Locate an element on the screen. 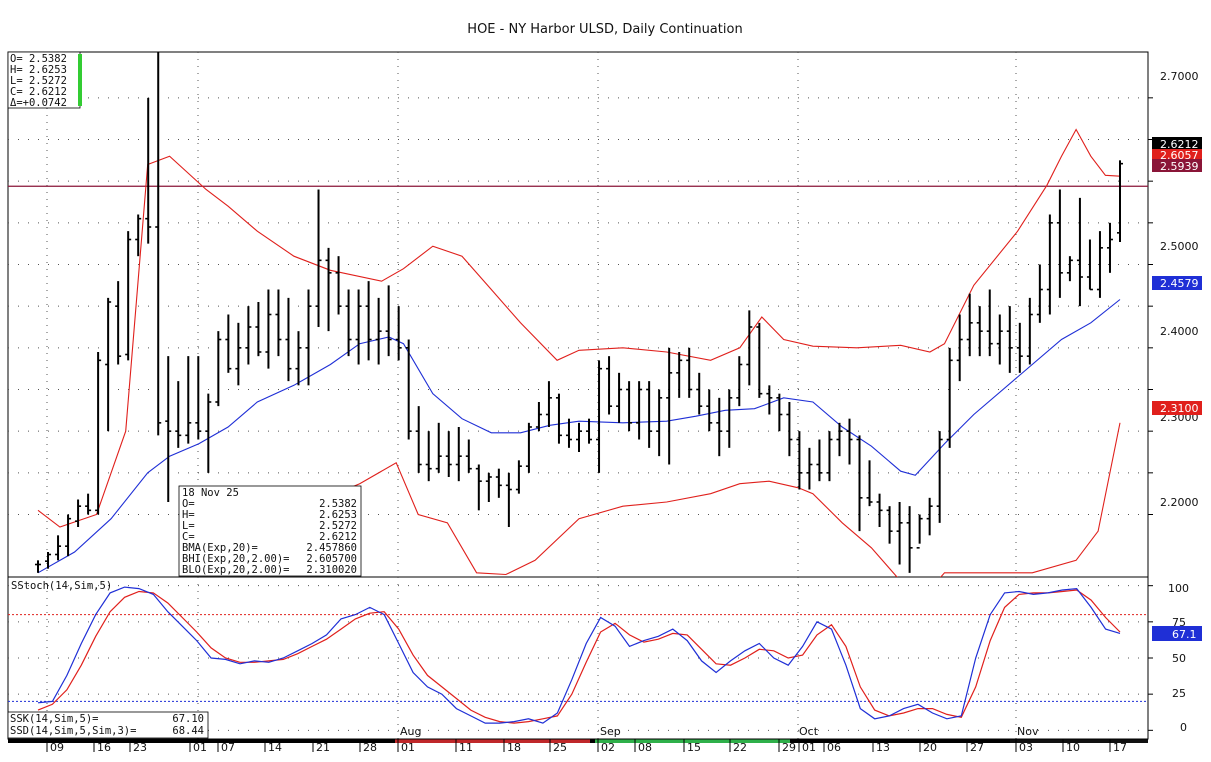  stoch-value-tag is located at coordinates (1177, 633).